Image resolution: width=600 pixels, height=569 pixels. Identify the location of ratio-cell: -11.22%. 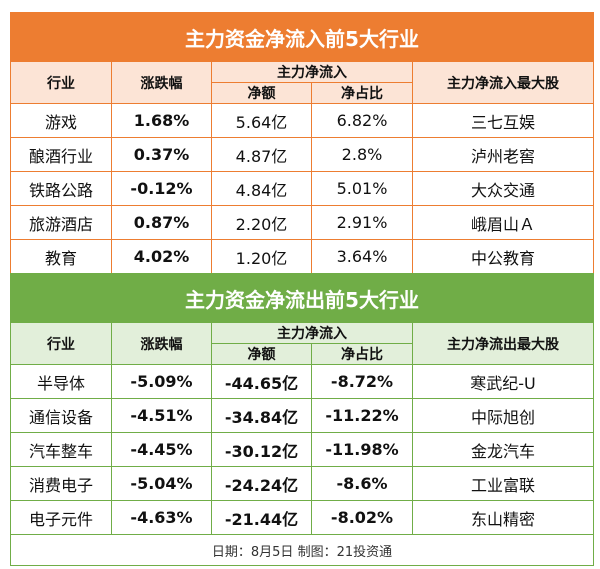
(362, 415).